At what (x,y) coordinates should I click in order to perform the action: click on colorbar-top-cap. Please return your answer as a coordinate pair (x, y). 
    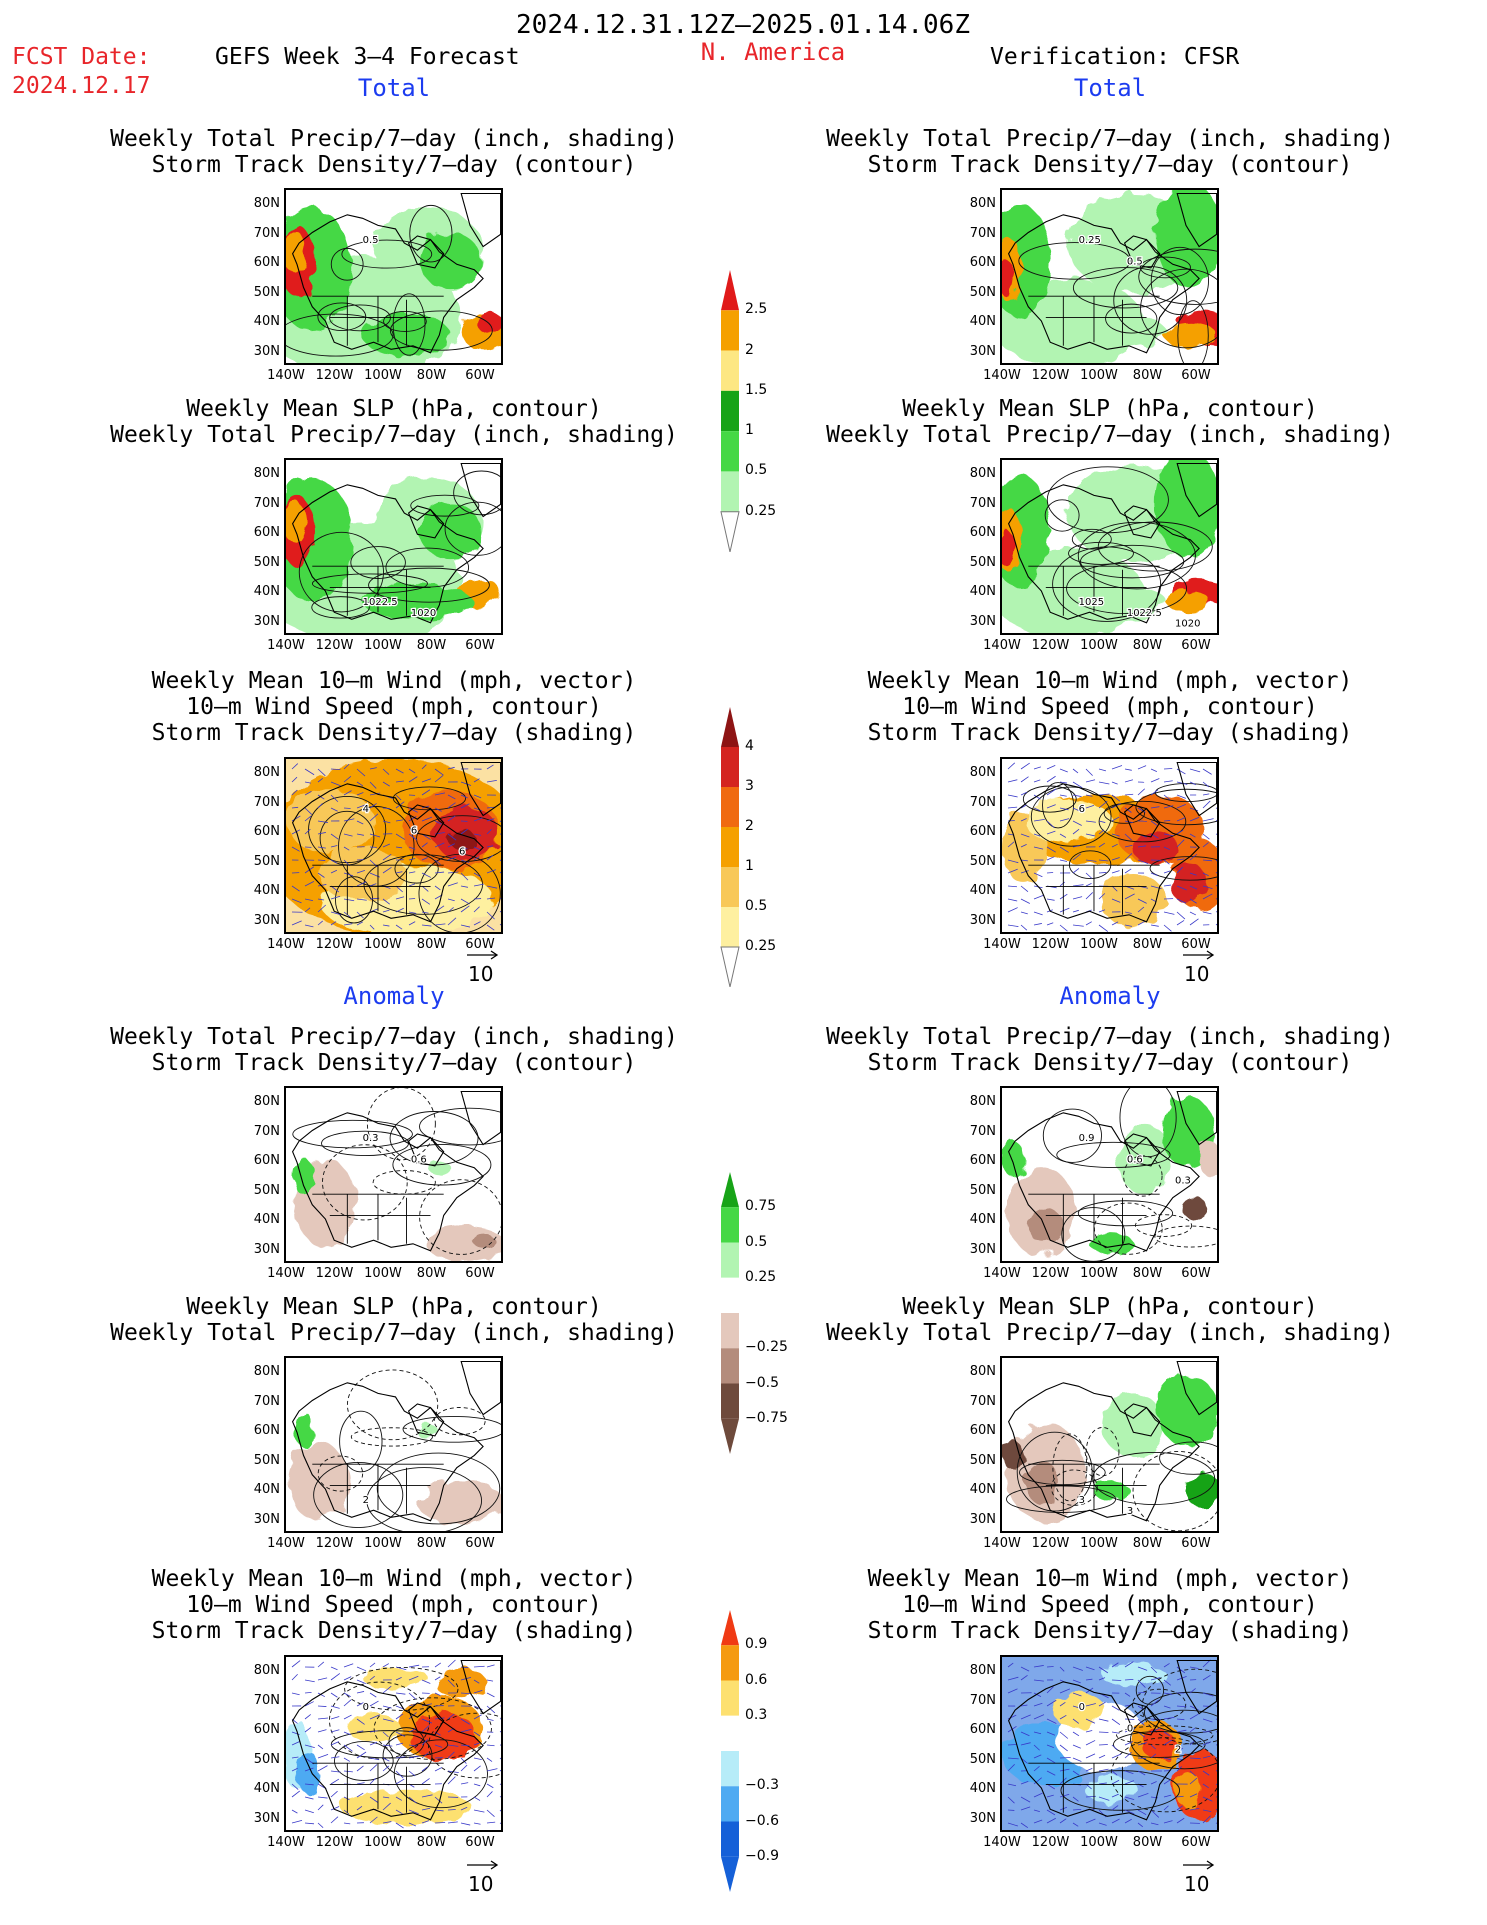
    Looking at the image, I should click on (730, 1190).